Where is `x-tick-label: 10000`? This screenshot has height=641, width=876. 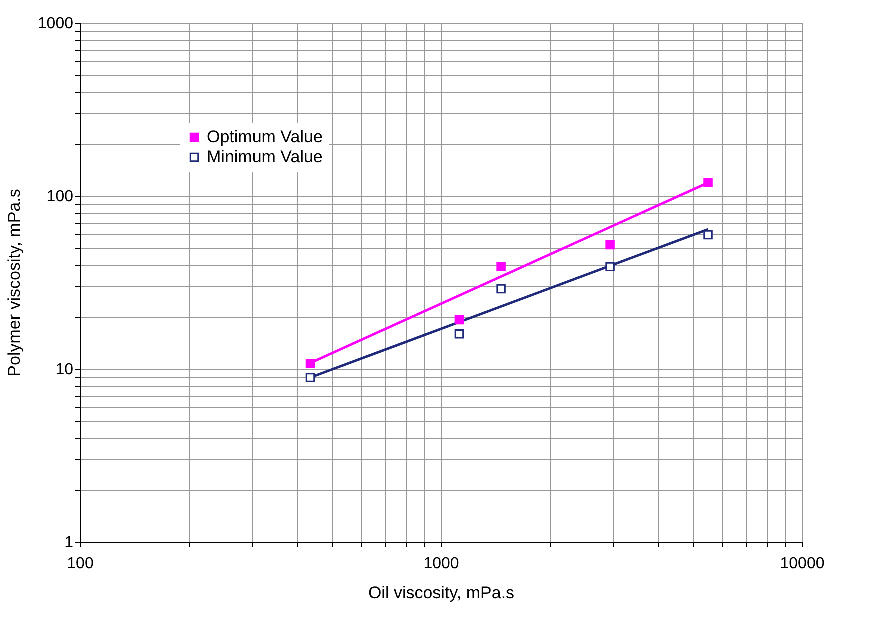
x-tick-label: 10000 is located at coordinates (802, 564).